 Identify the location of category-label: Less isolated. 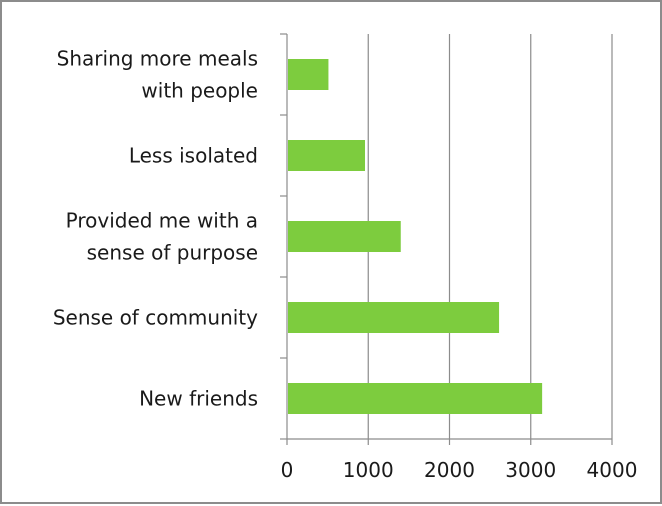
(193, 156).